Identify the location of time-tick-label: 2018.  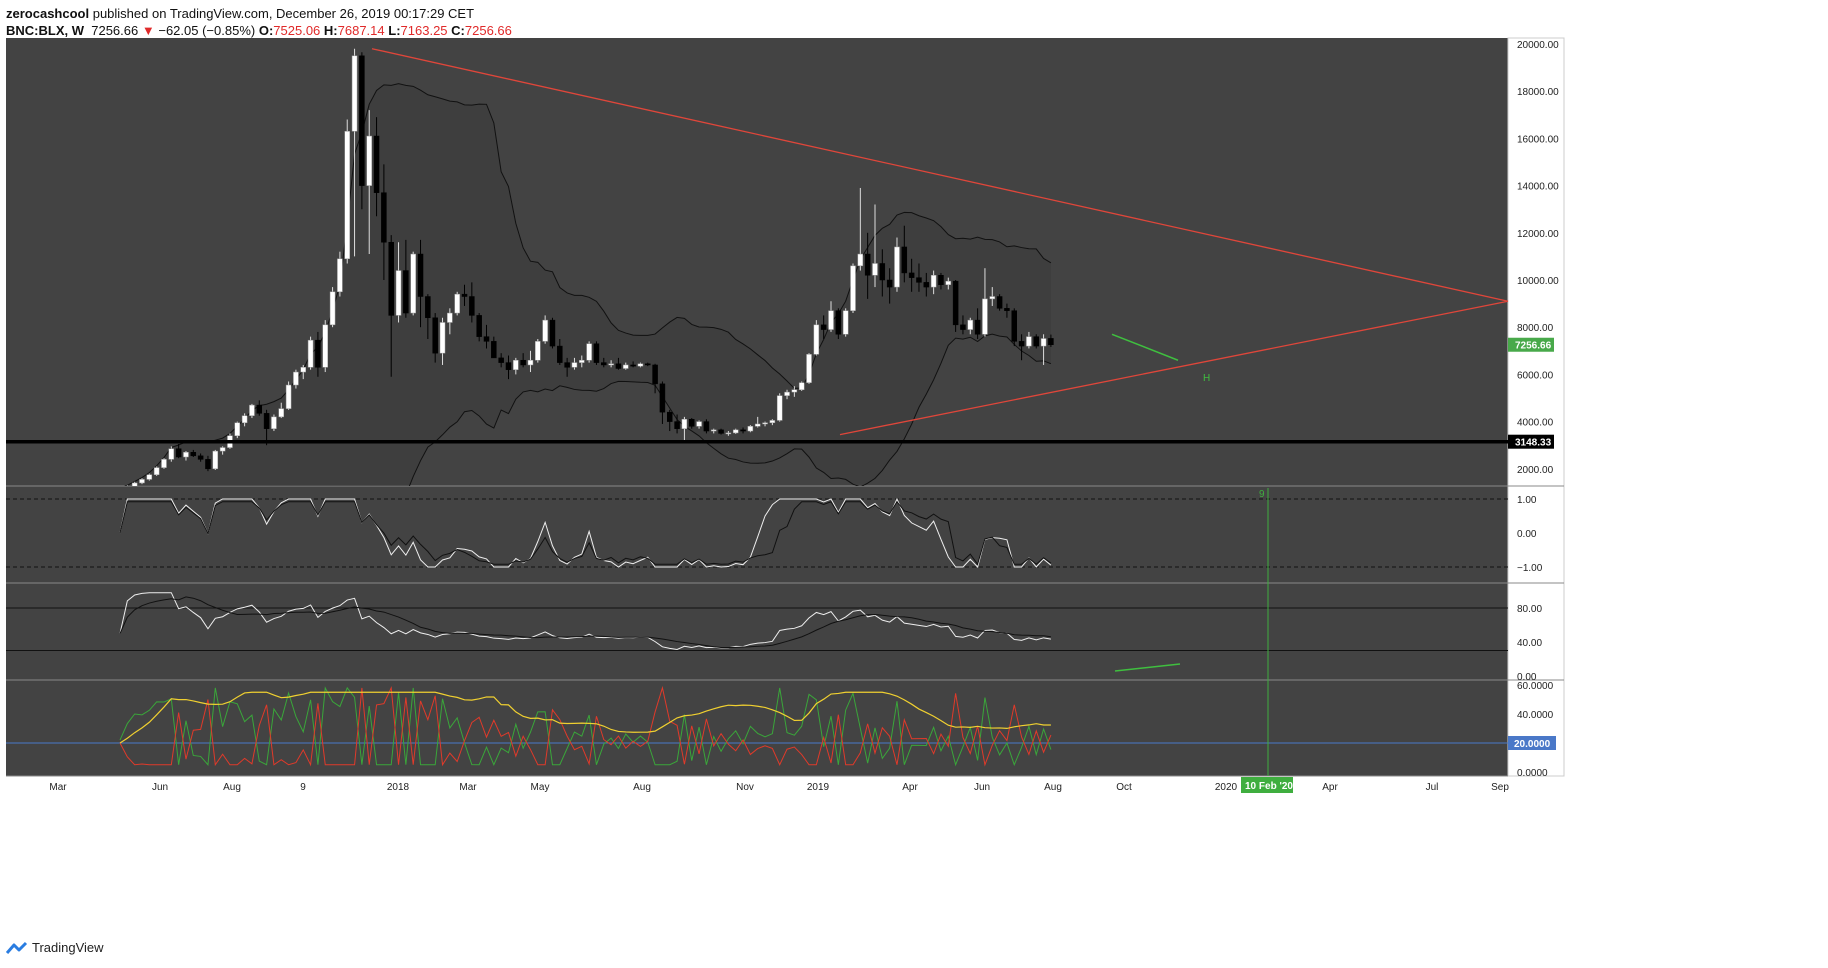
(398, 787).